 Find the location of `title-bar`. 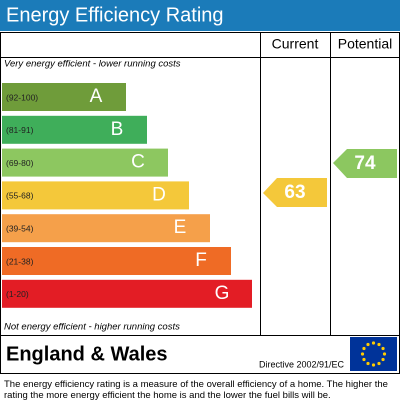

title-bar is located at coordinates (200, 15).